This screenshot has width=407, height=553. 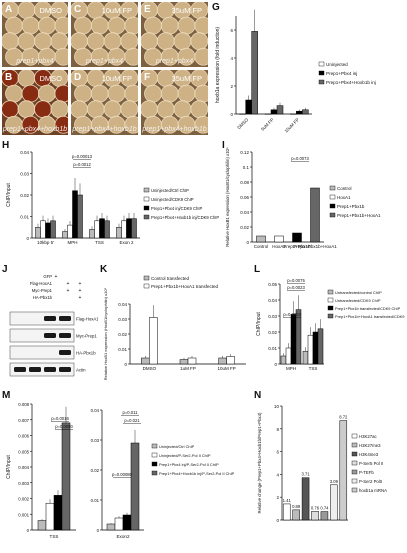 What do you see at coordinates (23, 404) in the screenshot?
I see `y-tick-label: 0.008` at bounding box center [23, 404].